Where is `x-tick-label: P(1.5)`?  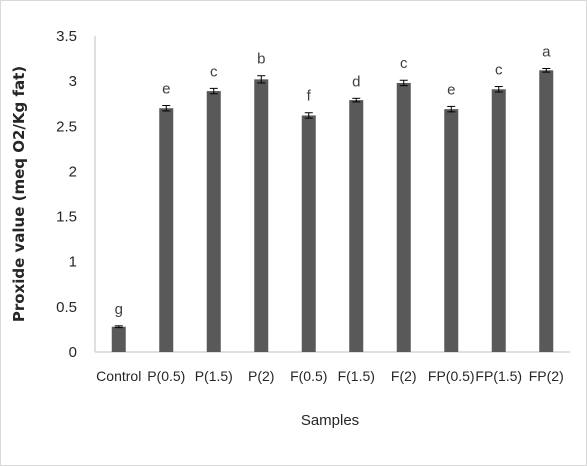
x-tick-label: P(1.5) is located at coordinates (214, 376).